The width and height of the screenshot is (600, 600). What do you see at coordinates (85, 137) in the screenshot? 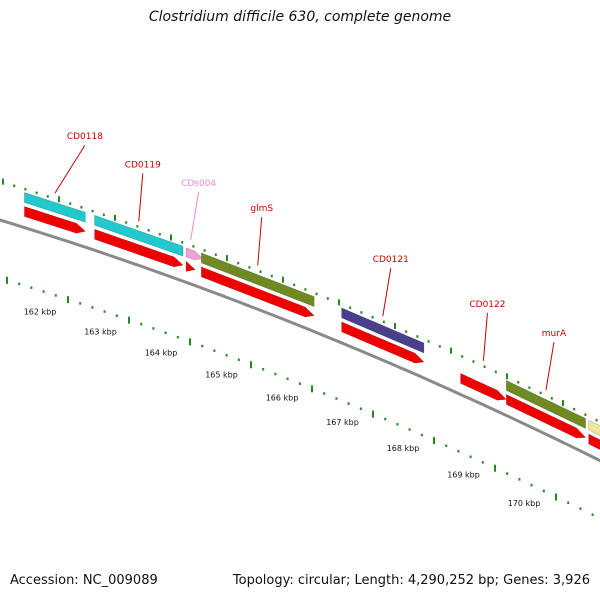
I see `gene-label: CD0118` at bounding box center [85, 137].